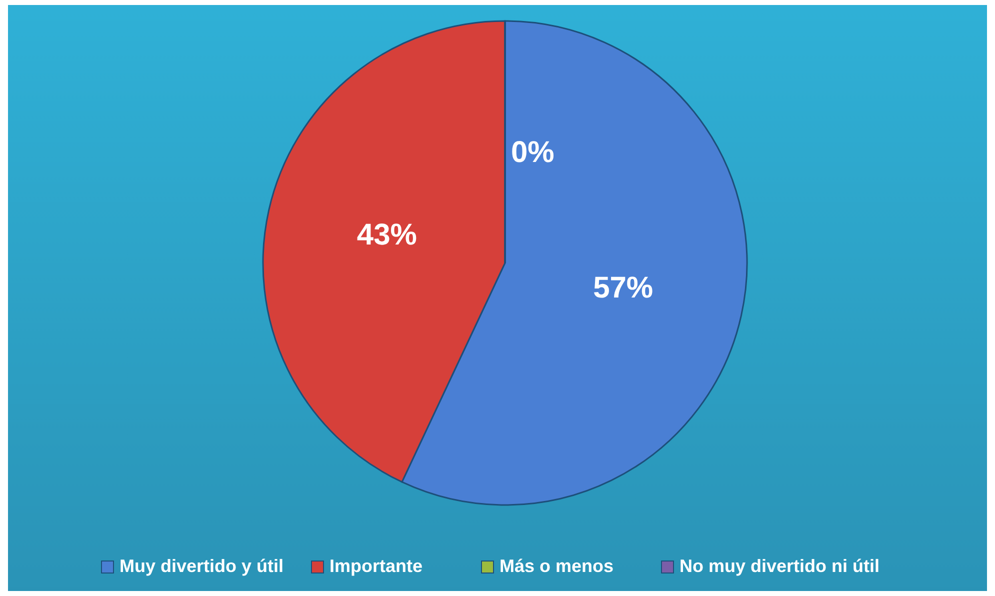  I want to click on data-label: 57%, so click(623, 287).